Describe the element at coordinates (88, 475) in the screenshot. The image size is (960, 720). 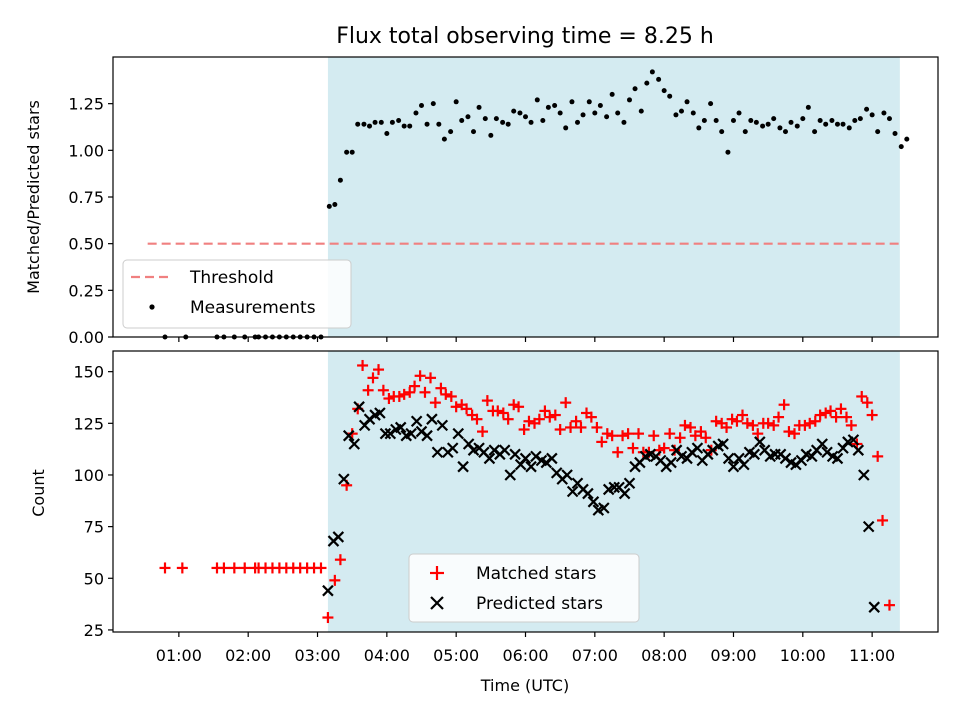
I see `bottom-y-tick-label: 100` at that location.